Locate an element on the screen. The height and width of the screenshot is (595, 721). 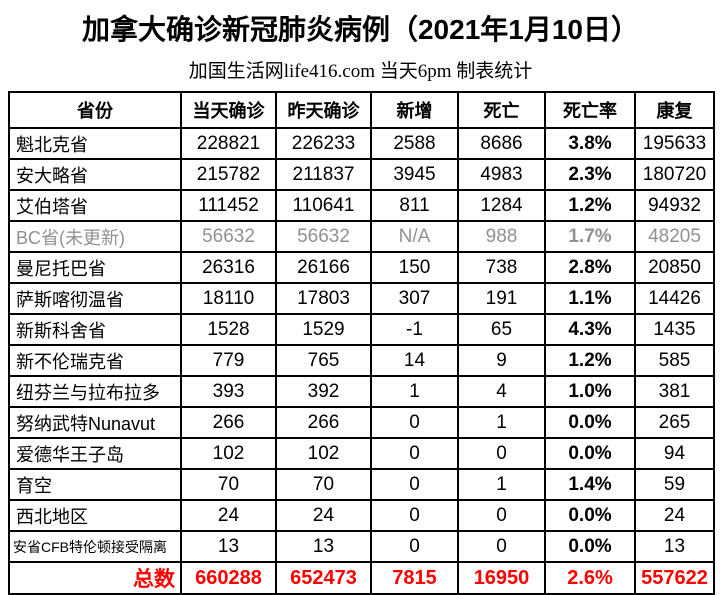
table-row: 西北地区 24 24 0 0 0.0% 24 is located at coordinates (361, 515).